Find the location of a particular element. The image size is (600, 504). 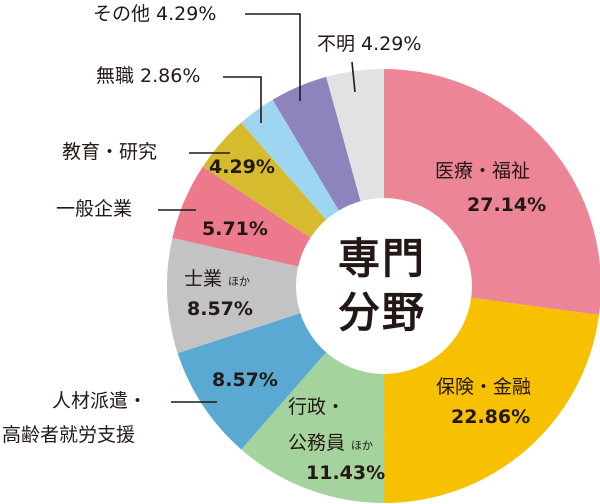

label-iryo-pct: 27.14% is located at coordinates (507, 205).